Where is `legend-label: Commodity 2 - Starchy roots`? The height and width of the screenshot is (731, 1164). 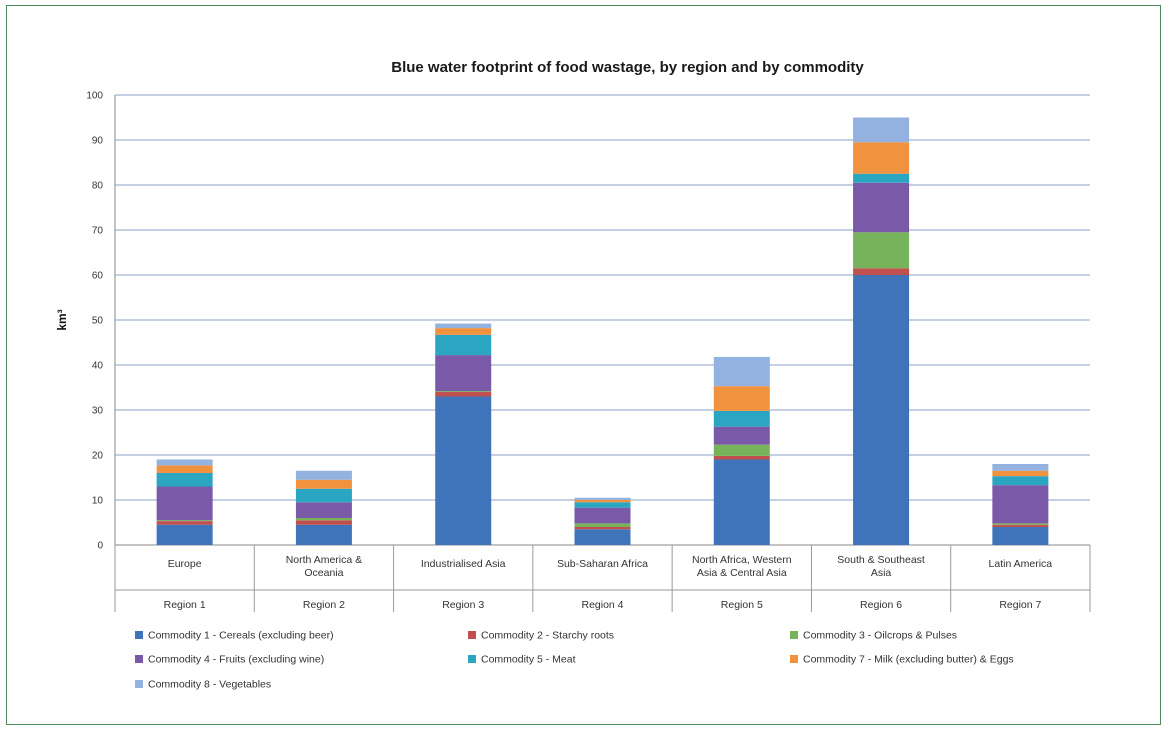 legend-label: Commodity 2 - Starchy roots is located at coordinates (547, 636).